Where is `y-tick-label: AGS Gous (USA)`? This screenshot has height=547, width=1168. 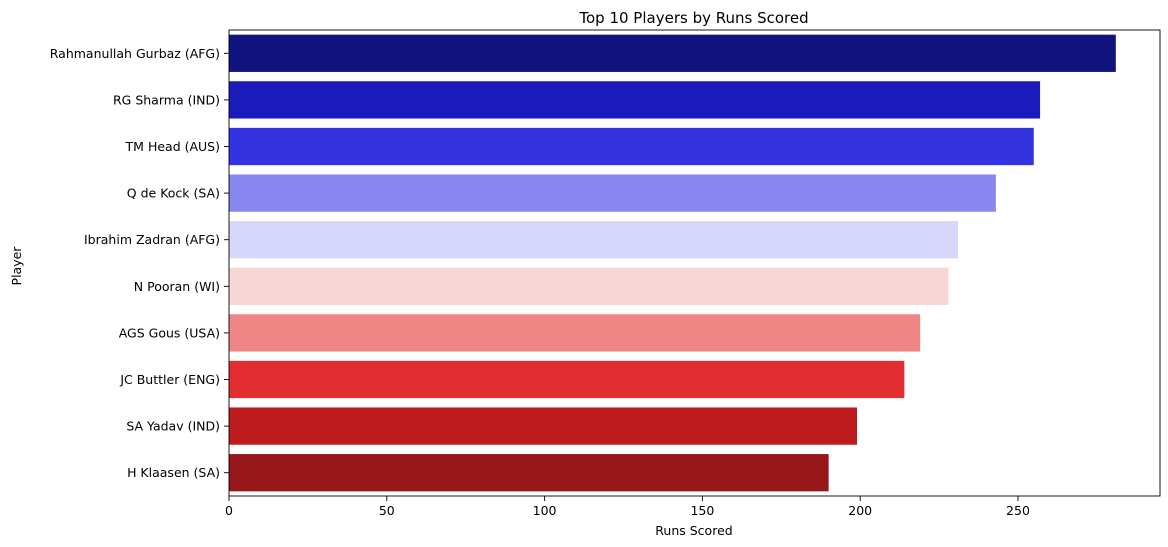 y-tick-label: AGS Gous (USA) is located at coordinates (169, 332).